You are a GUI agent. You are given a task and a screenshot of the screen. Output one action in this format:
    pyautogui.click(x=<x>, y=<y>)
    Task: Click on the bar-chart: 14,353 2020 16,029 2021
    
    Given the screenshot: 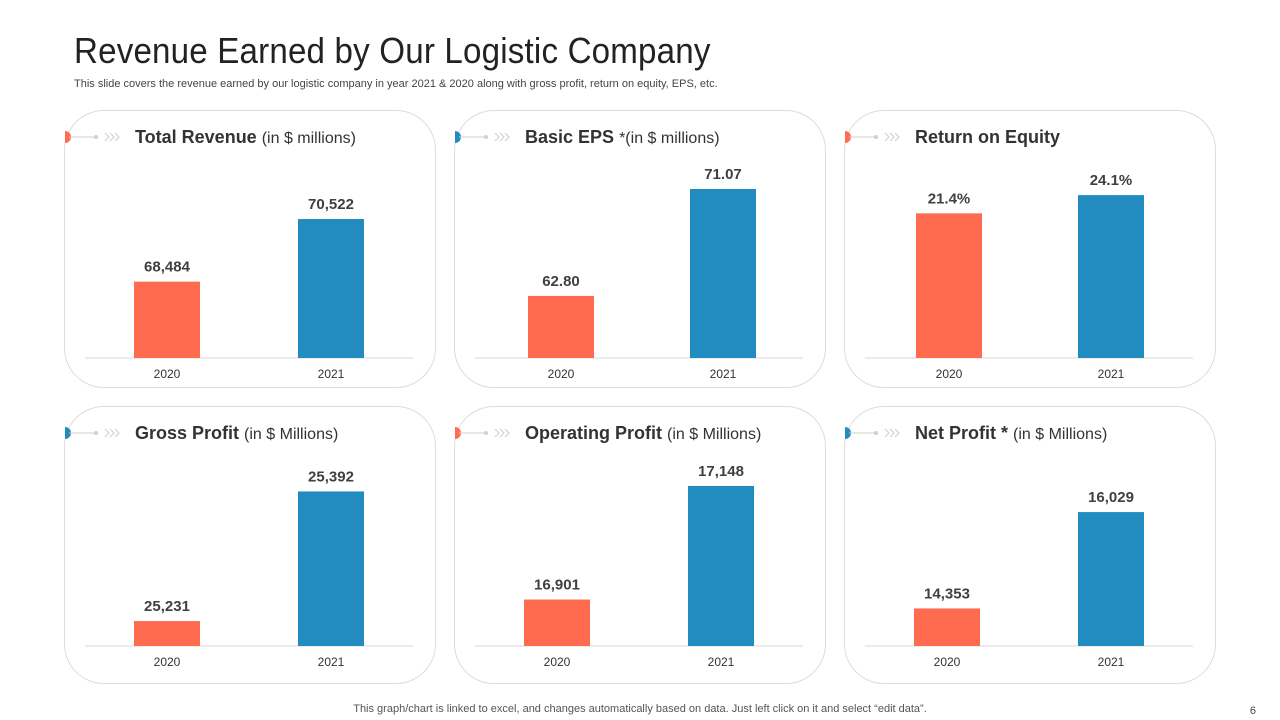 What is the action you would take?
    pyautogui.click(x=1031, y=546)
    